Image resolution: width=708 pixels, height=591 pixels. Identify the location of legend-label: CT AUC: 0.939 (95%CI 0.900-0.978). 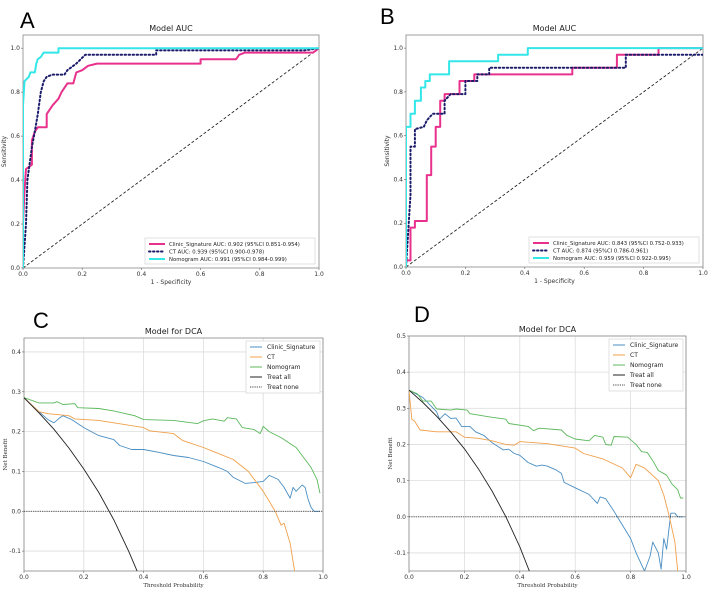
(216, 253).